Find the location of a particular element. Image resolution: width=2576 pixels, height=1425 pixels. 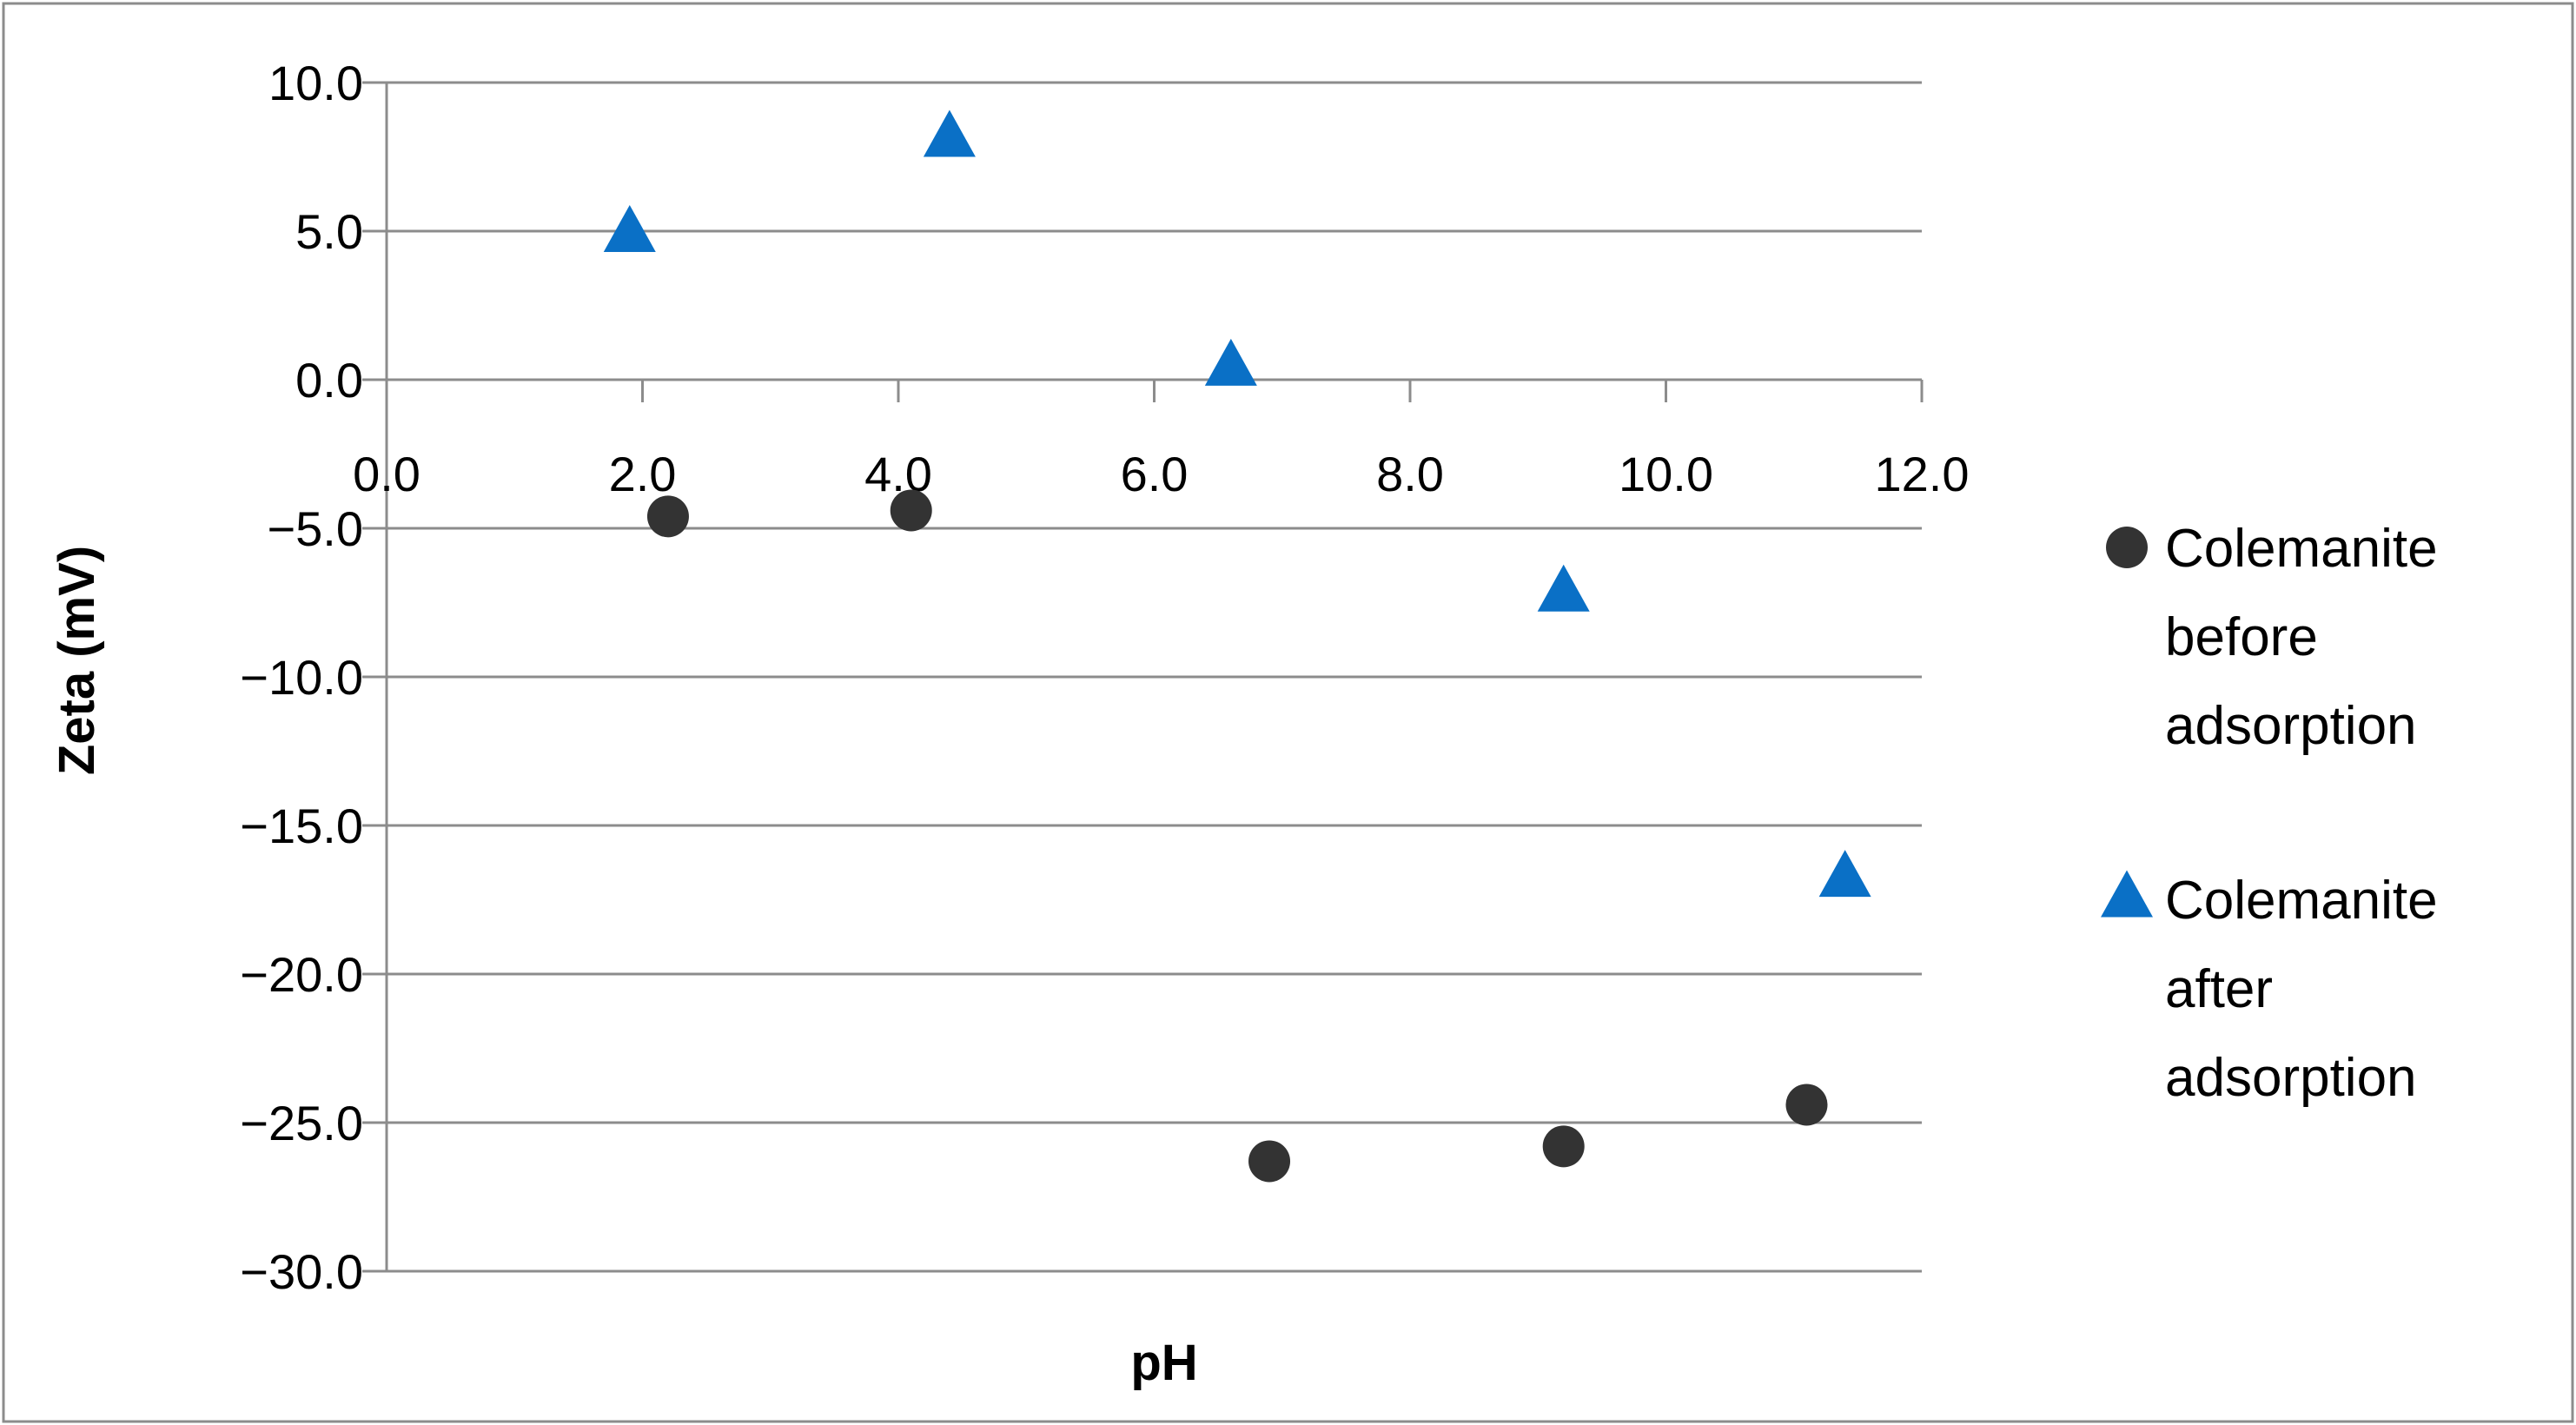

y-tick-label: −25.0 is located at coordinates (301, 1123).